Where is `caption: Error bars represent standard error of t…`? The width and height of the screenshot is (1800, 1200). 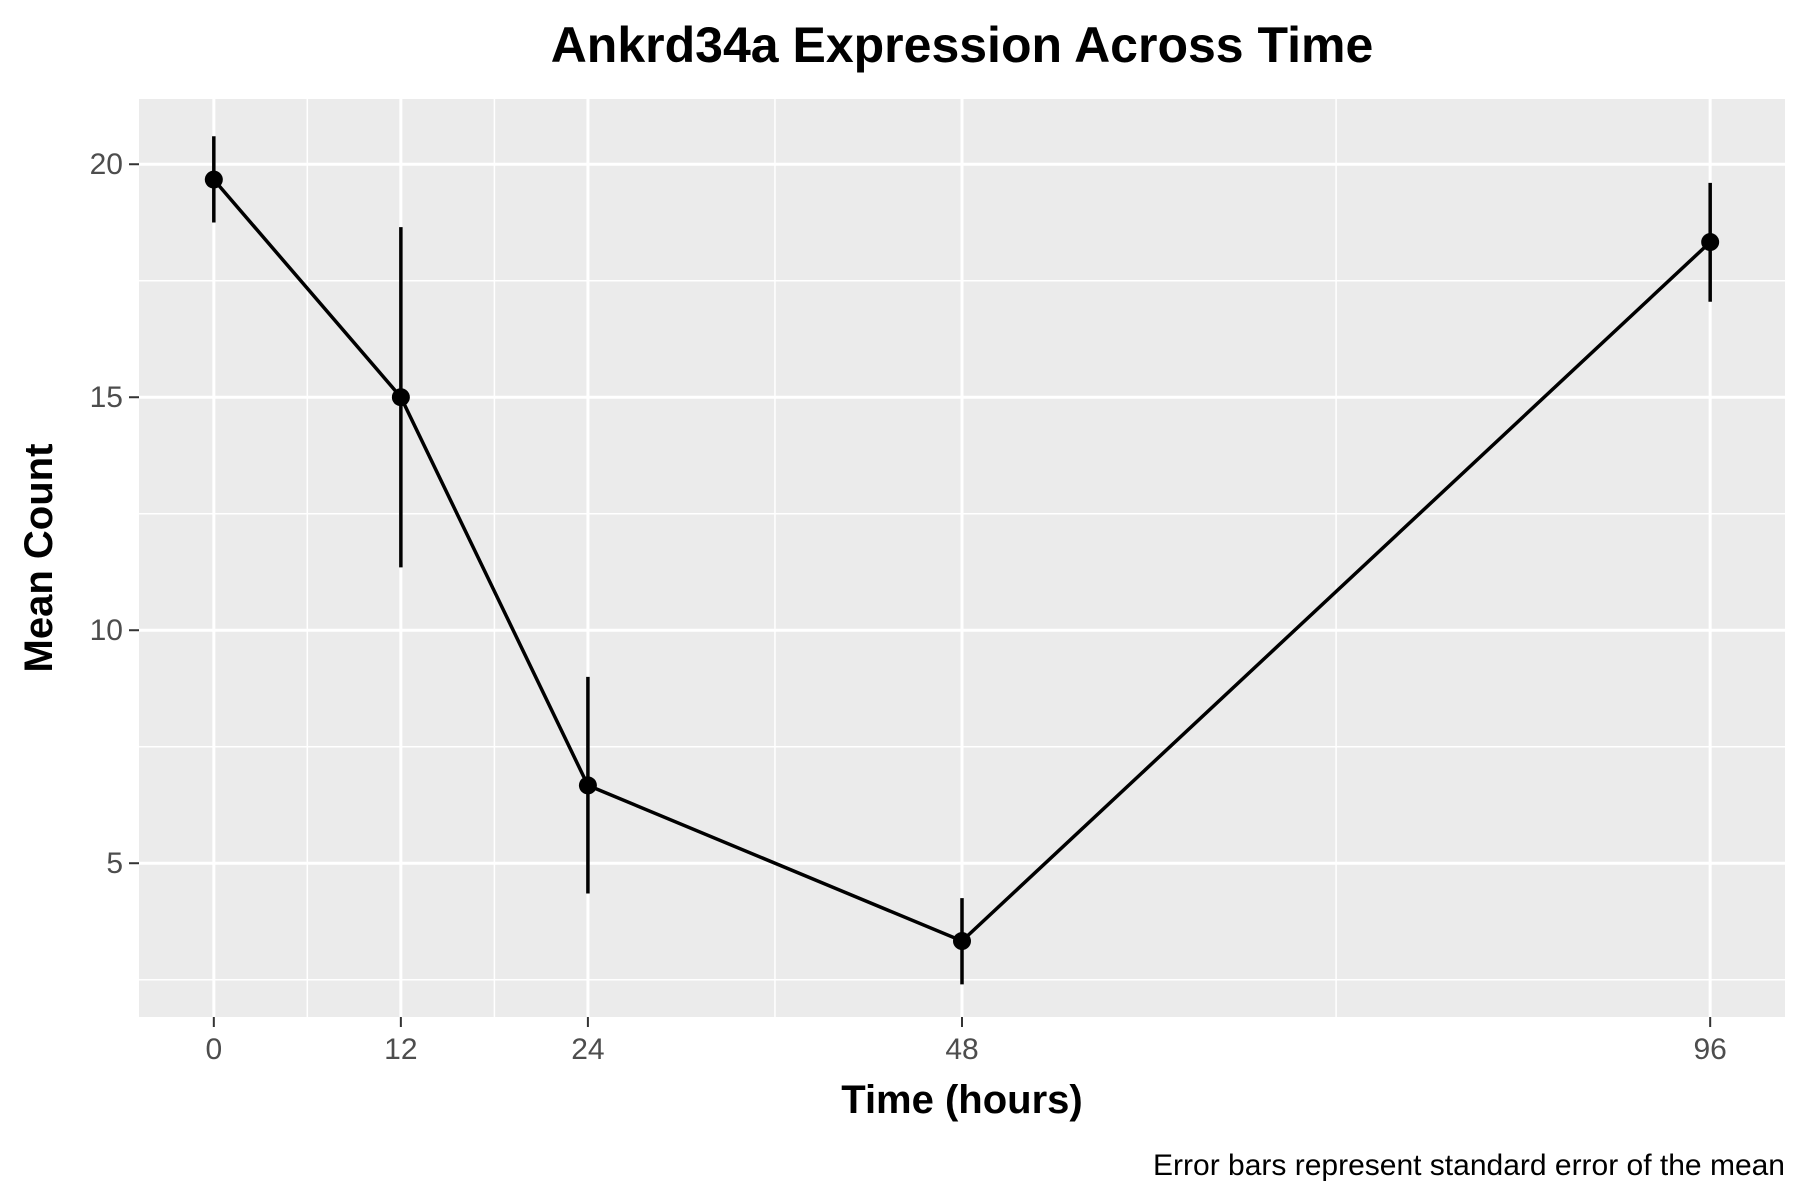
caption: Error bars represent standard error of t… is located at coordinates (1469, 1165).